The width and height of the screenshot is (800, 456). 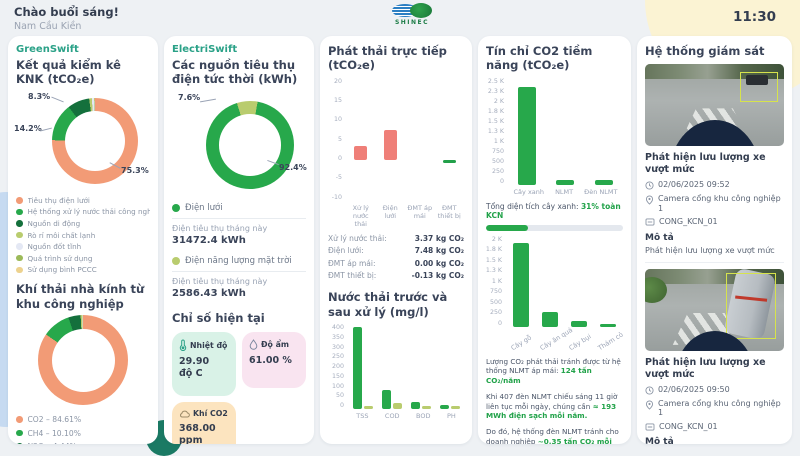 What do you see at coordinates (270, 361) in the screenshot?
I see `humidity-value: 61.00 %` at bounding box center [270, 361].